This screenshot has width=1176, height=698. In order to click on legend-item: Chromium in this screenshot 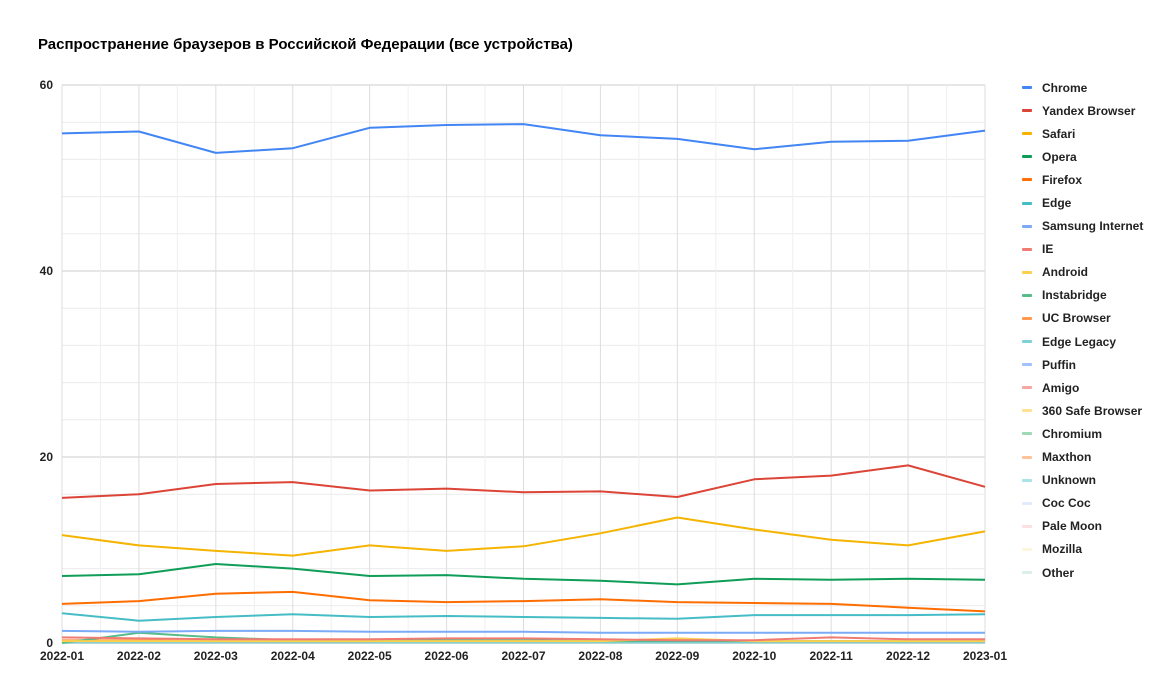, I will do `click(1082, 433)`.